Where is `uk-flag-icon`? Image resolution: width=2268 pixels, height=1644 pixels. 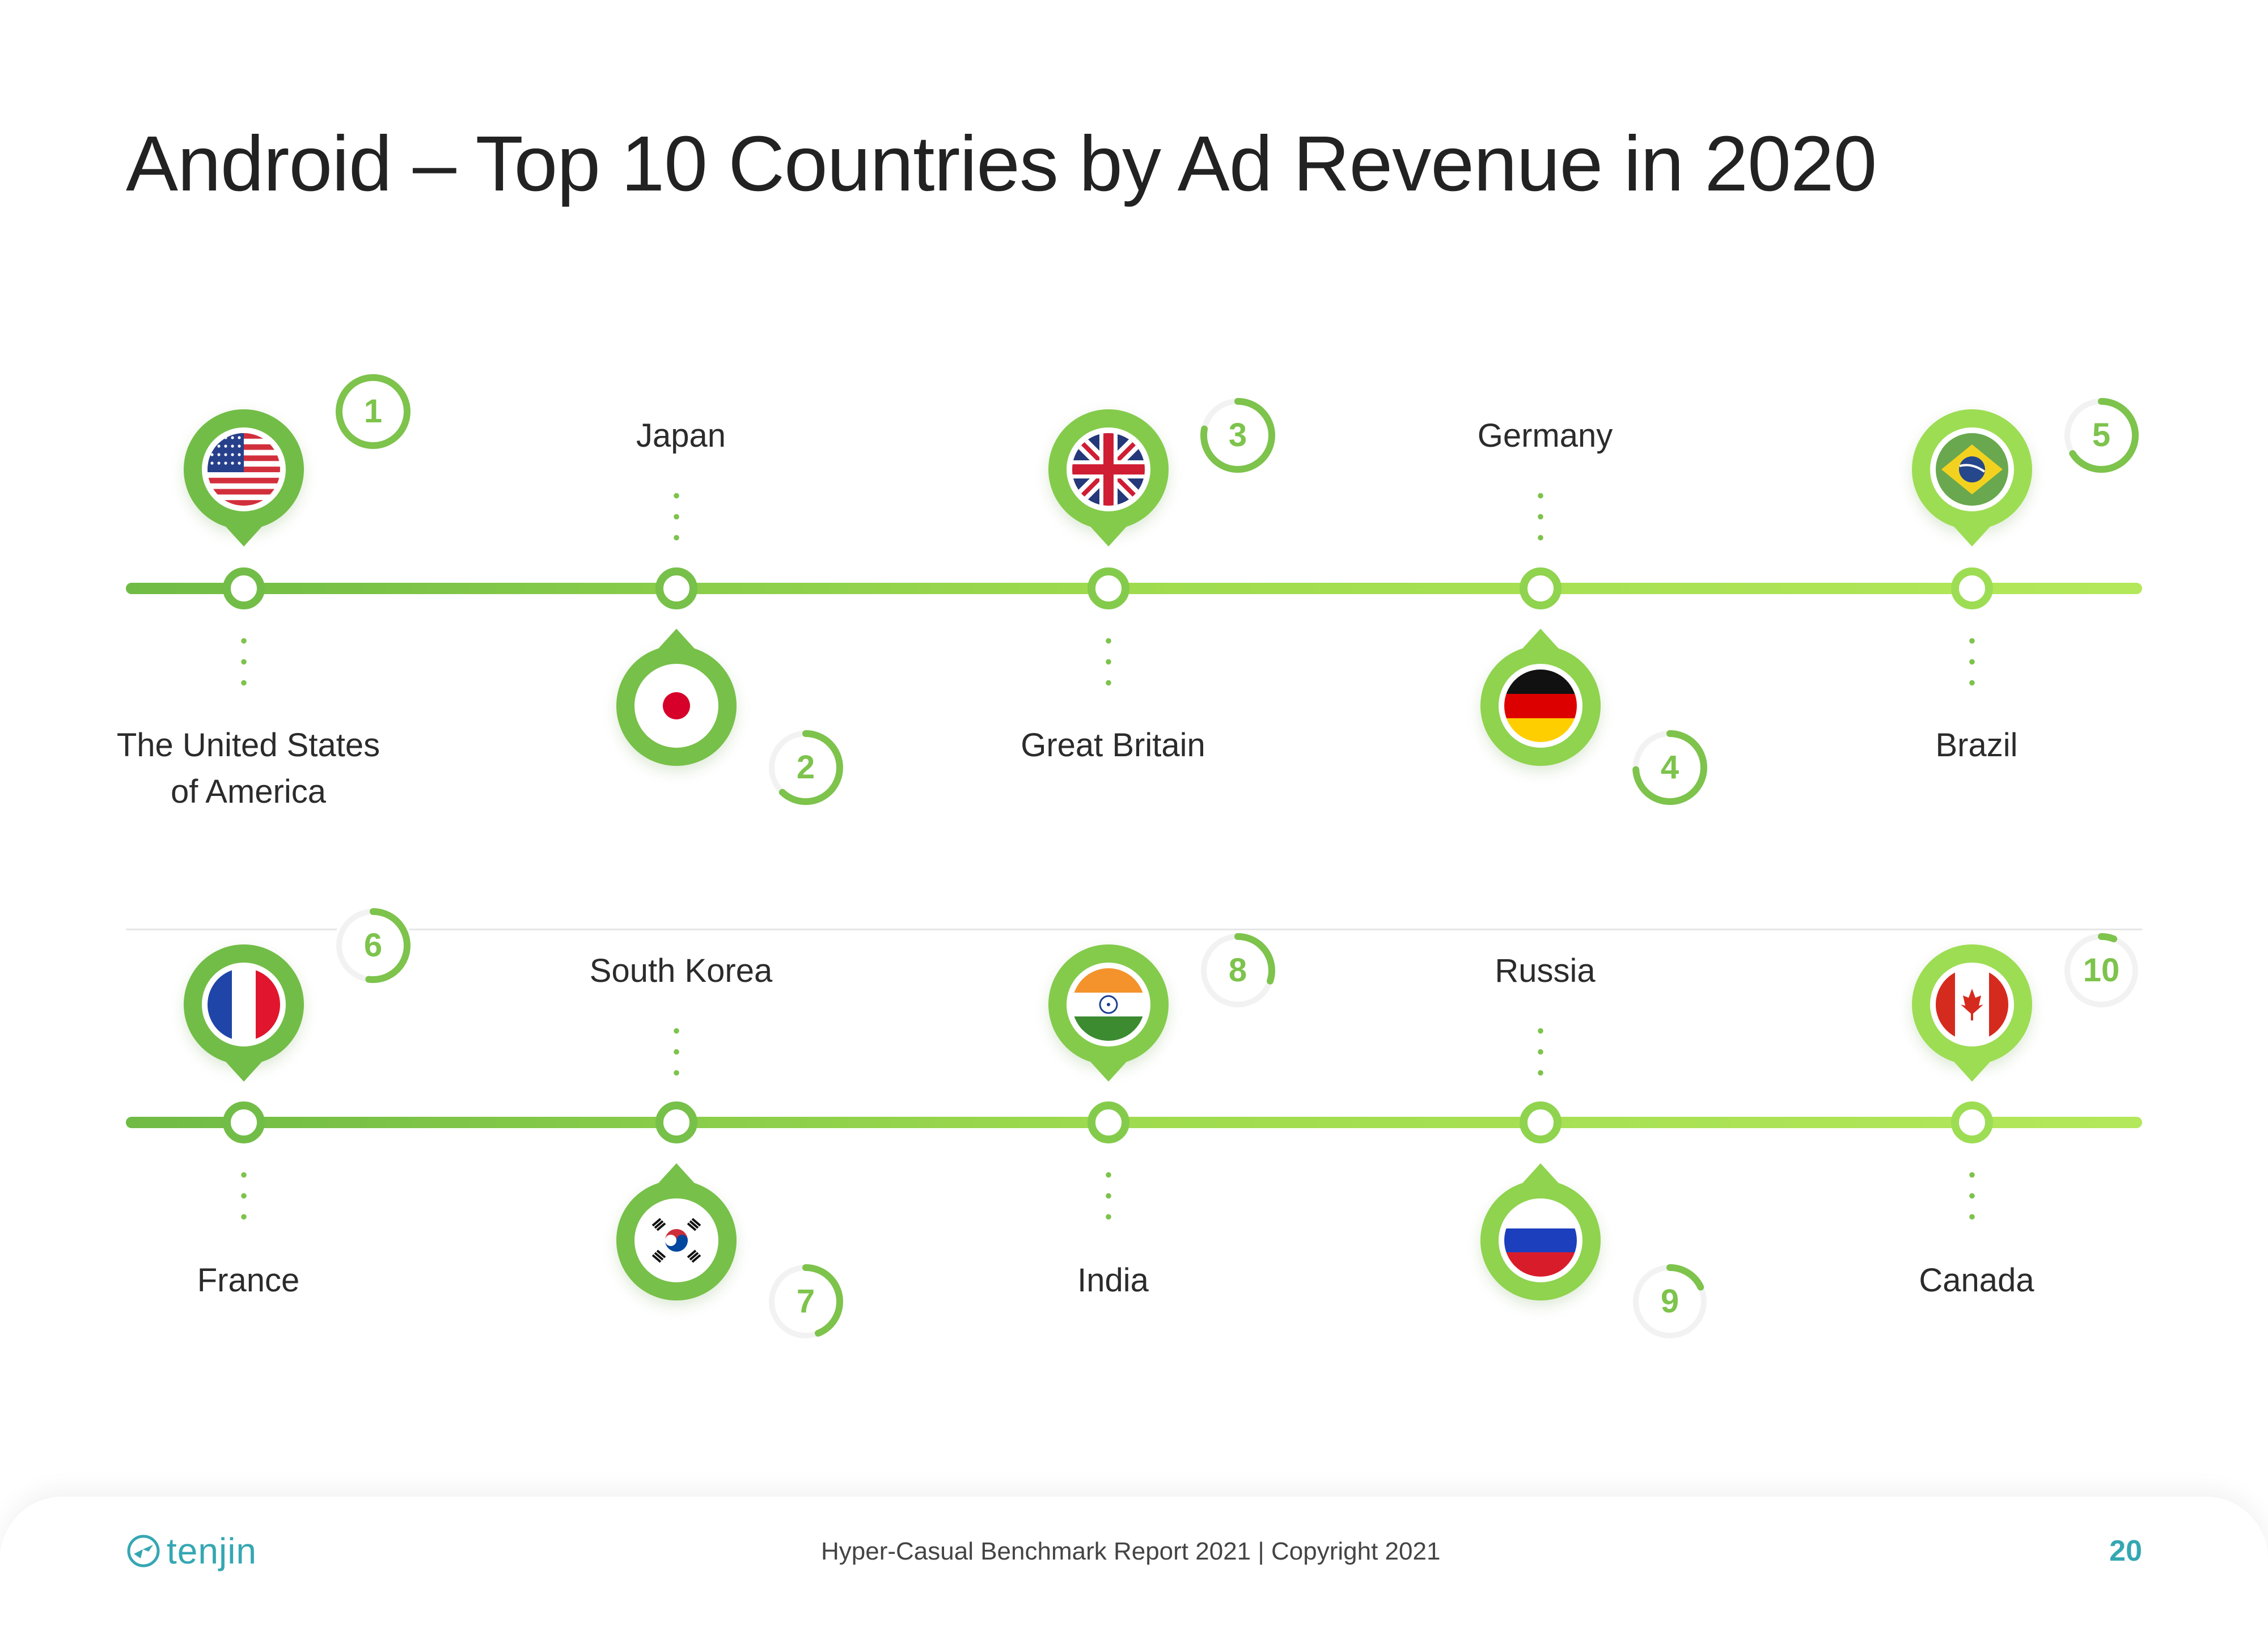
uk-flag-icon is located at coordinates (1108, 469).